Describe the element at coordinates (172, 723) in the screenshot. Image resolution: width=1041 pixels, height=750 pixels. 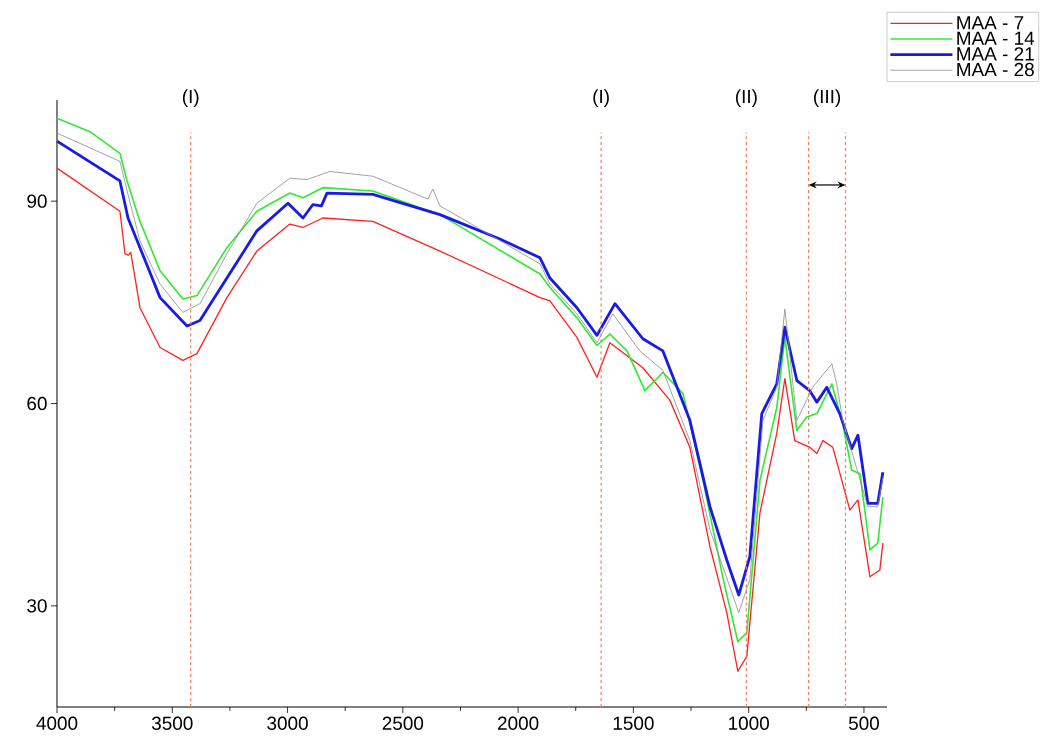
I see `x-tick-label: 3500` at that location.